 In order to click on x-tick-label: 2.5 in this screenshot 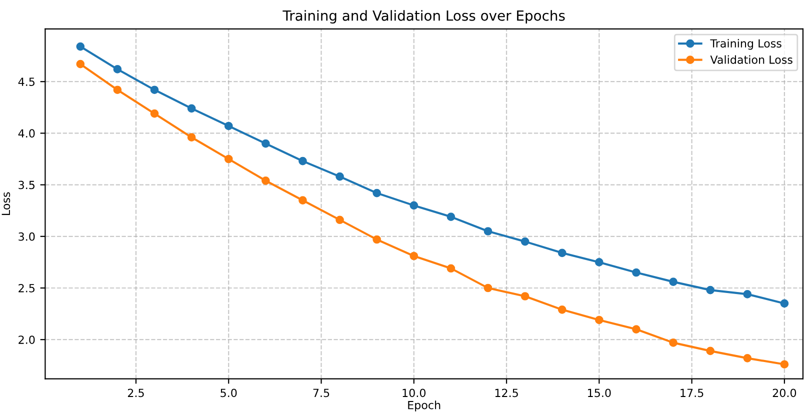, I will do `click(136, 393)`.